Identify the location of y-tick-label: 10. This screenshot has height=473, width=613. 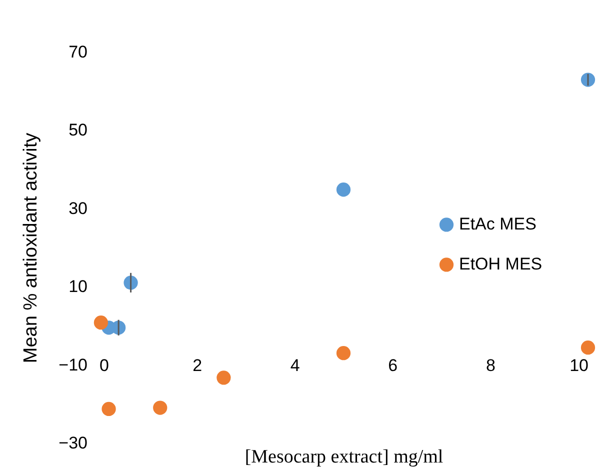
(78, 286).